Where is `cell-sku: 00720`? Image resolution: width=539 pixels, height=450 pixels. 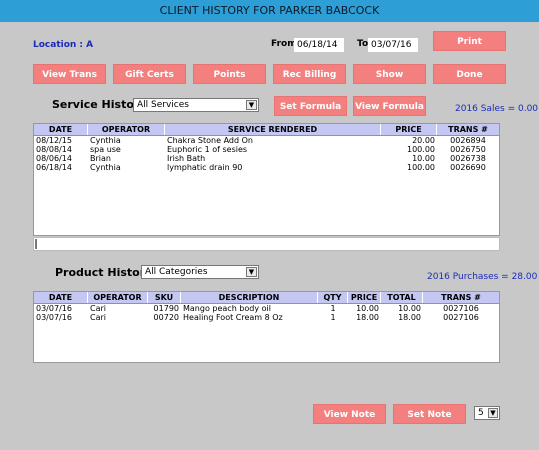 cell-sku: 00720 is located at coordinates (166, 317).